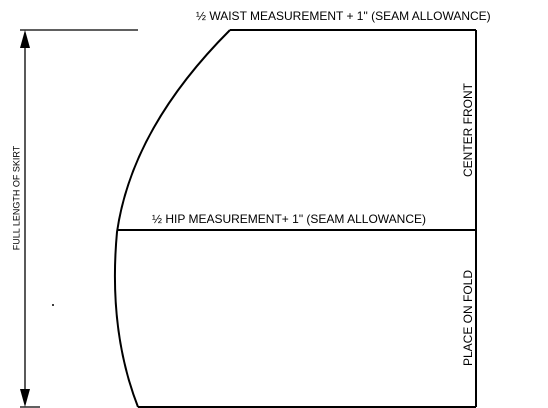 This screenshot has height=408, width=548. Describe the element at coordinates (289, 219) in the screenshot. I see `hip-label: ½ HIP MEASUREMENT+ 1" (SEAM ALLOWANCE)` at that location.